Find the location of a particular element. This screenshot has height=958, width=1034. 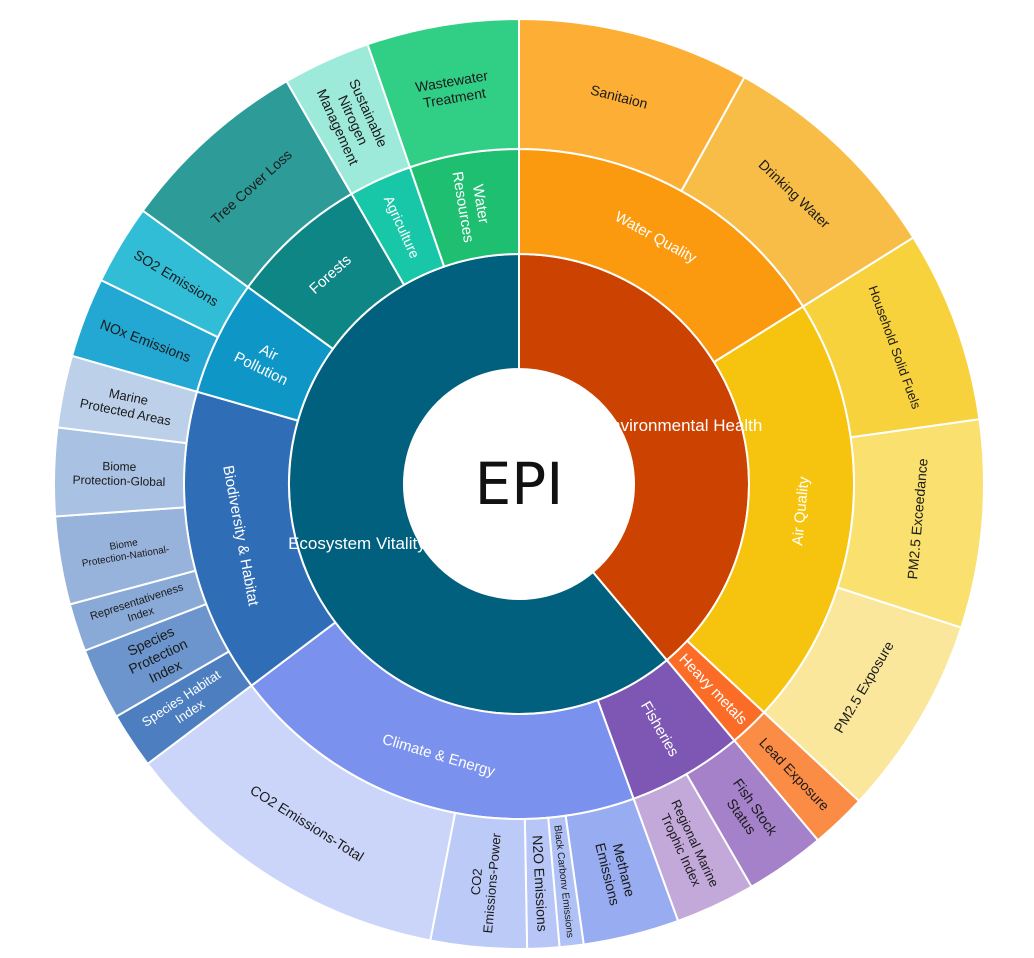

center-label: EPI is located at coordinates (519, 484).